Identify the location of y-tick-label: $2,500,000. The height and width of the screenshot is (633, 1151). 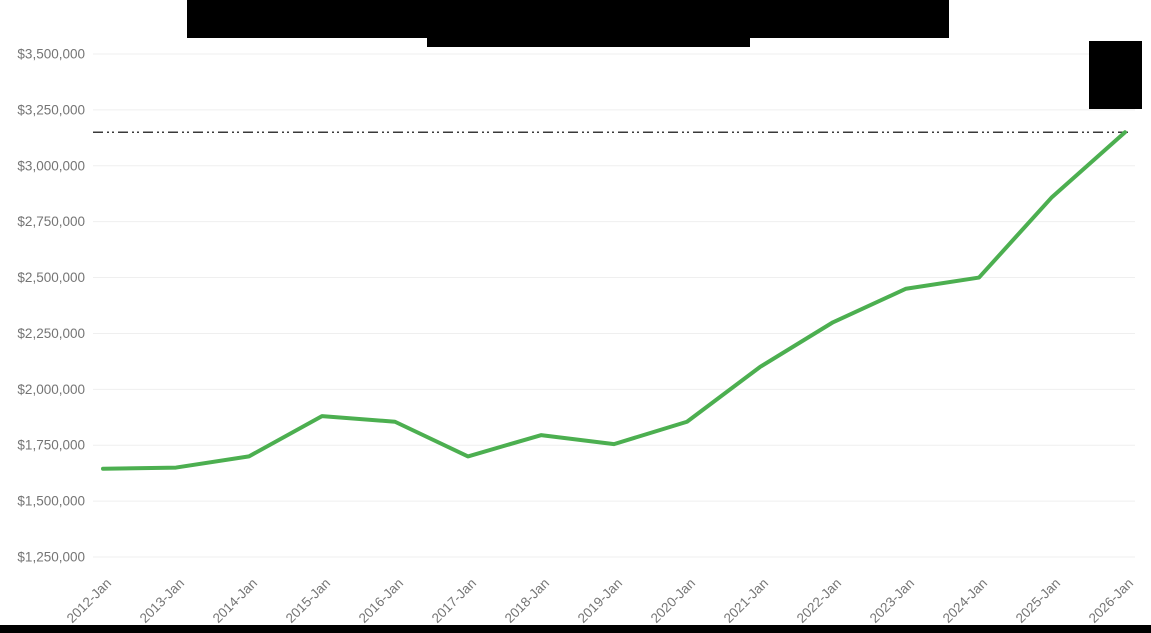
(51, 277).